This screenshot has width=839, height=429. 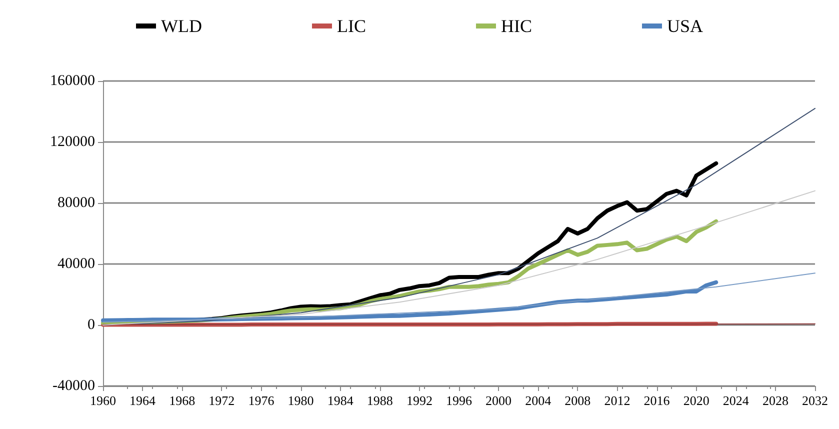 I want to click on x-tick-label: 1960, so click(x=103, y=400).